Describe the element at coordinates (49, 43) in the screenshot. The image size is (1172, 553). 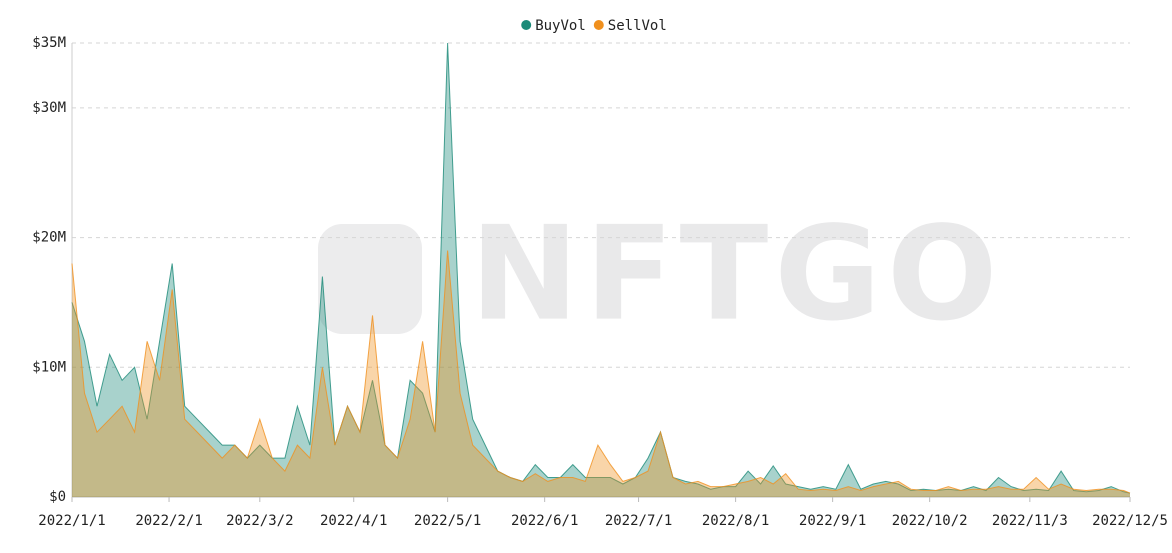
I see `y-tick-label: $35M` at that location.